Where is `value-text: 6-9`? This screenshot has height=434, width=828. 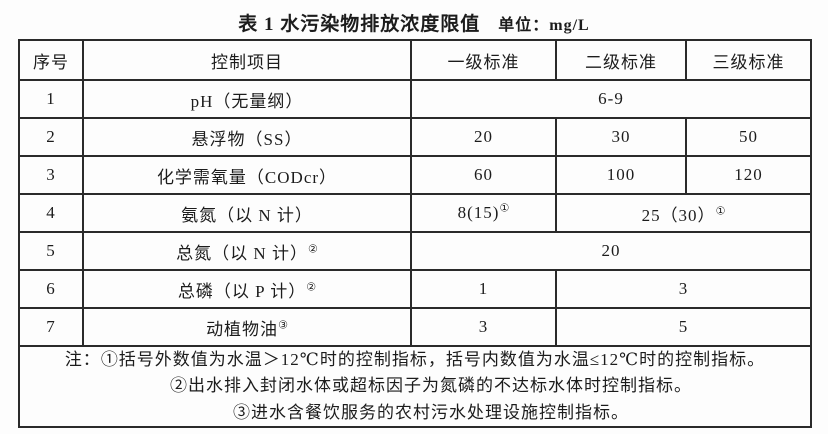
value-text: 6-9 is located at coordinates (611, 98).